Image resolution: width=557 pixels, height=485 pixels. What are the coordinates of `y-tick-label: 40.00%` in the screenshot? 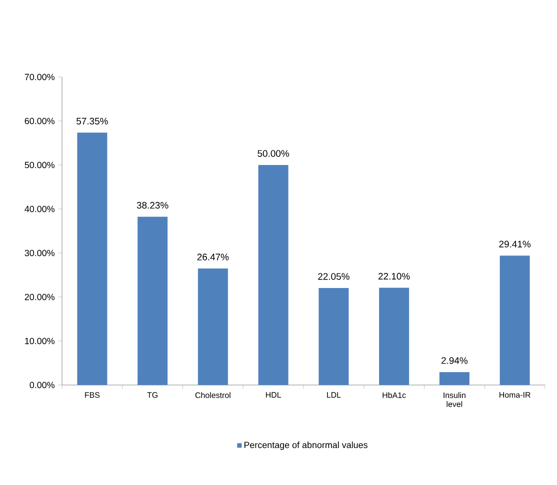 It's located at (39, 209).